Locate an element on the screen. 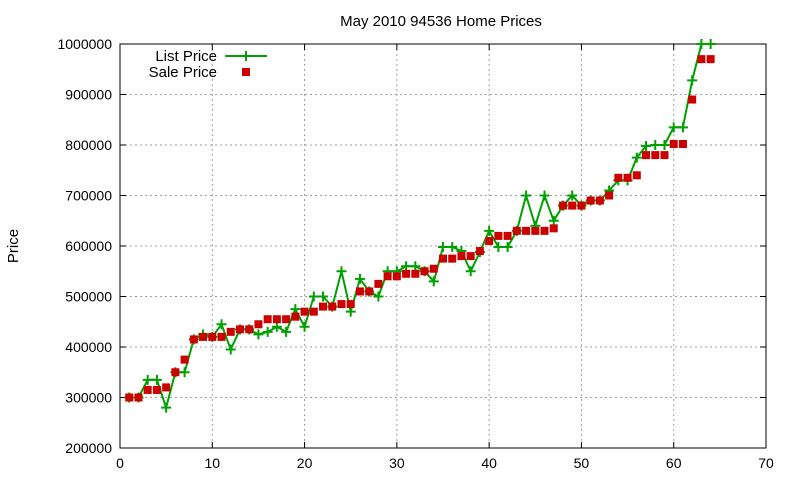 Image resolution: width=800 pixels, height=485 pixels. y-axis-label: Price is located at coordinates (13, 246).